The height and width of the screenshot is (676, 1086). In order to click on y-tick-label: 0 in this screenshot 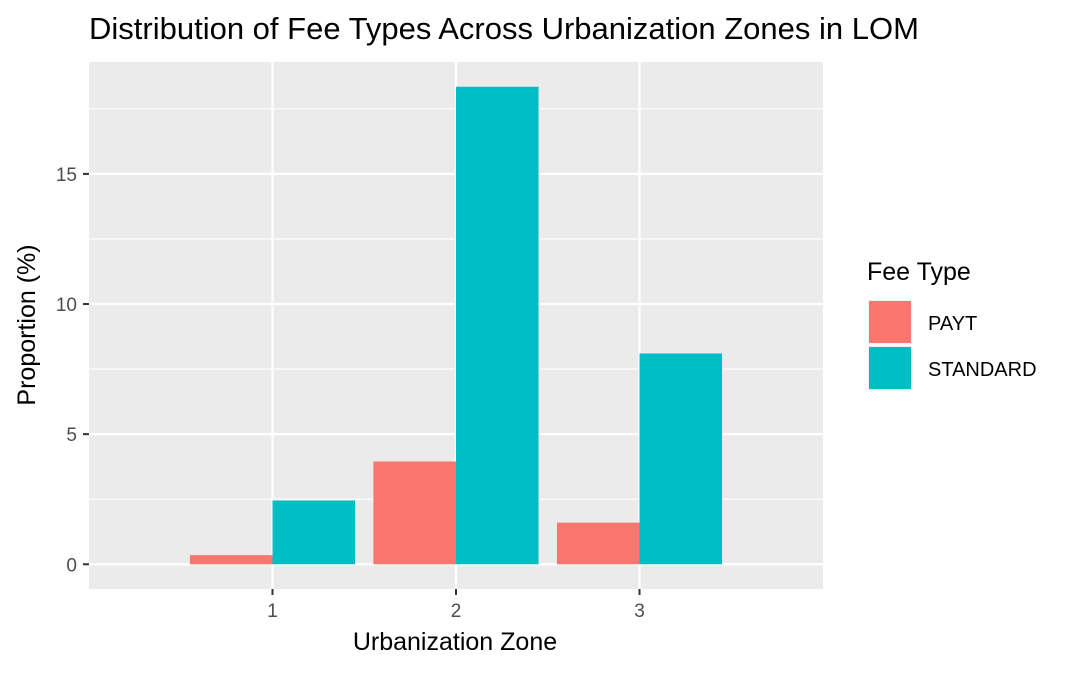, I will do `click(71, 565)`.